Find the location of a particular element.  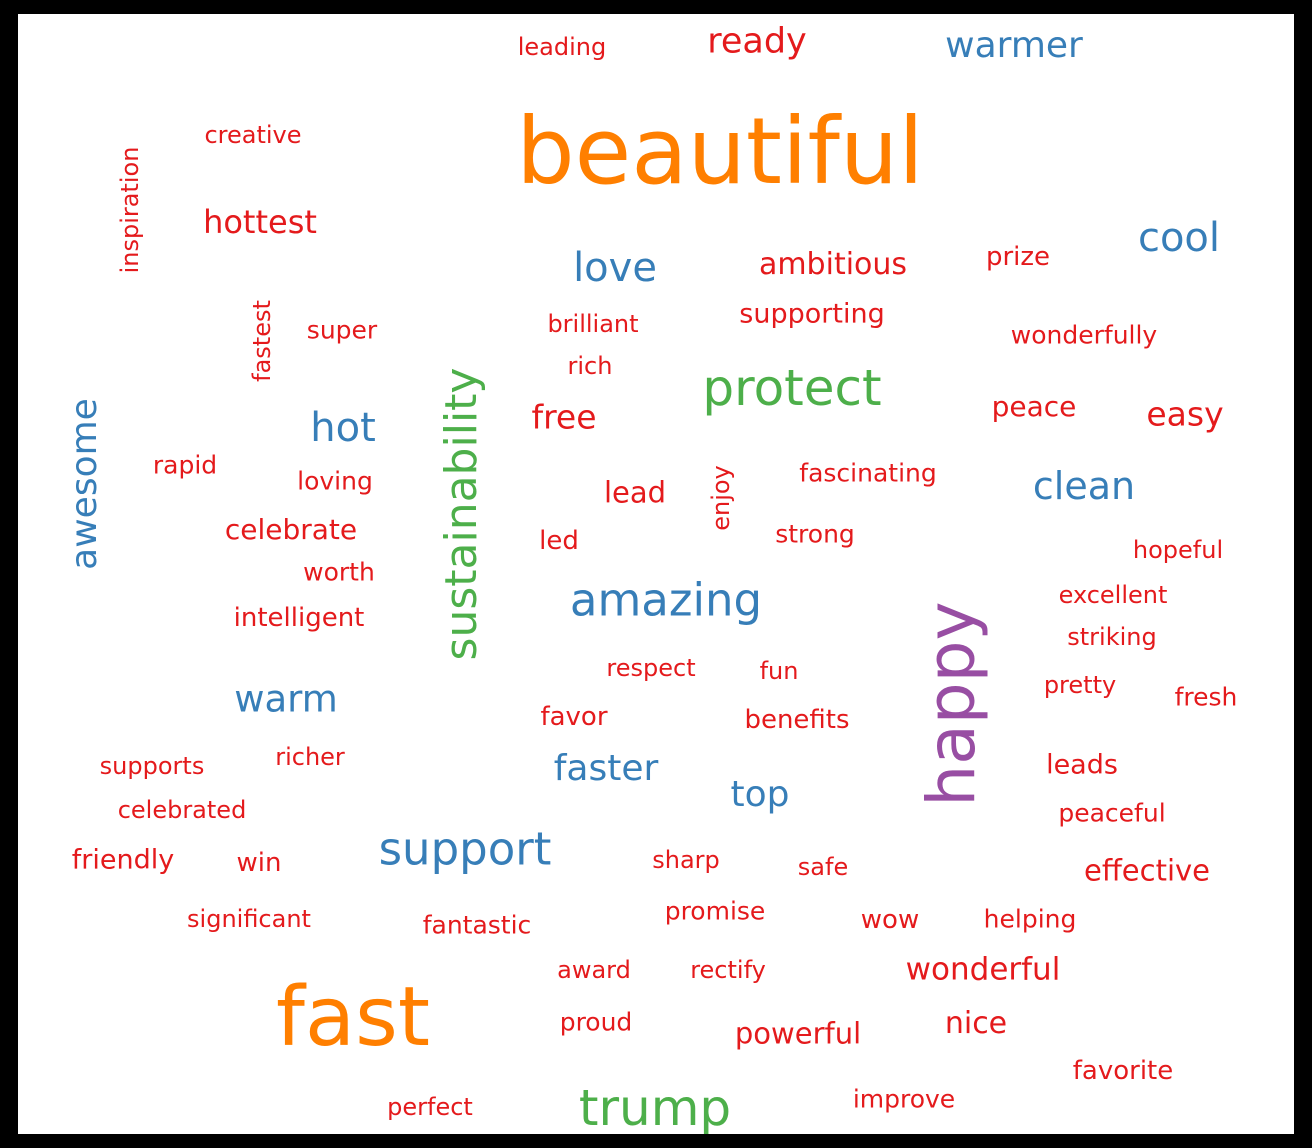

word-supporting: supporting is located at coordinates (812, 314).